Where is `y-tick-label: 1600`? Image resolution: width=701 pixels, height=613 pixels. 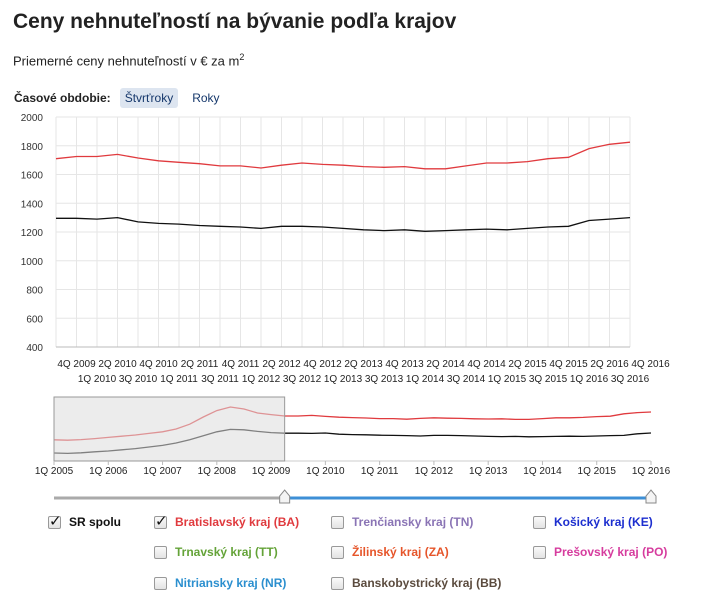
y-tick-label: 1600 is located at coordinates (32, 176).